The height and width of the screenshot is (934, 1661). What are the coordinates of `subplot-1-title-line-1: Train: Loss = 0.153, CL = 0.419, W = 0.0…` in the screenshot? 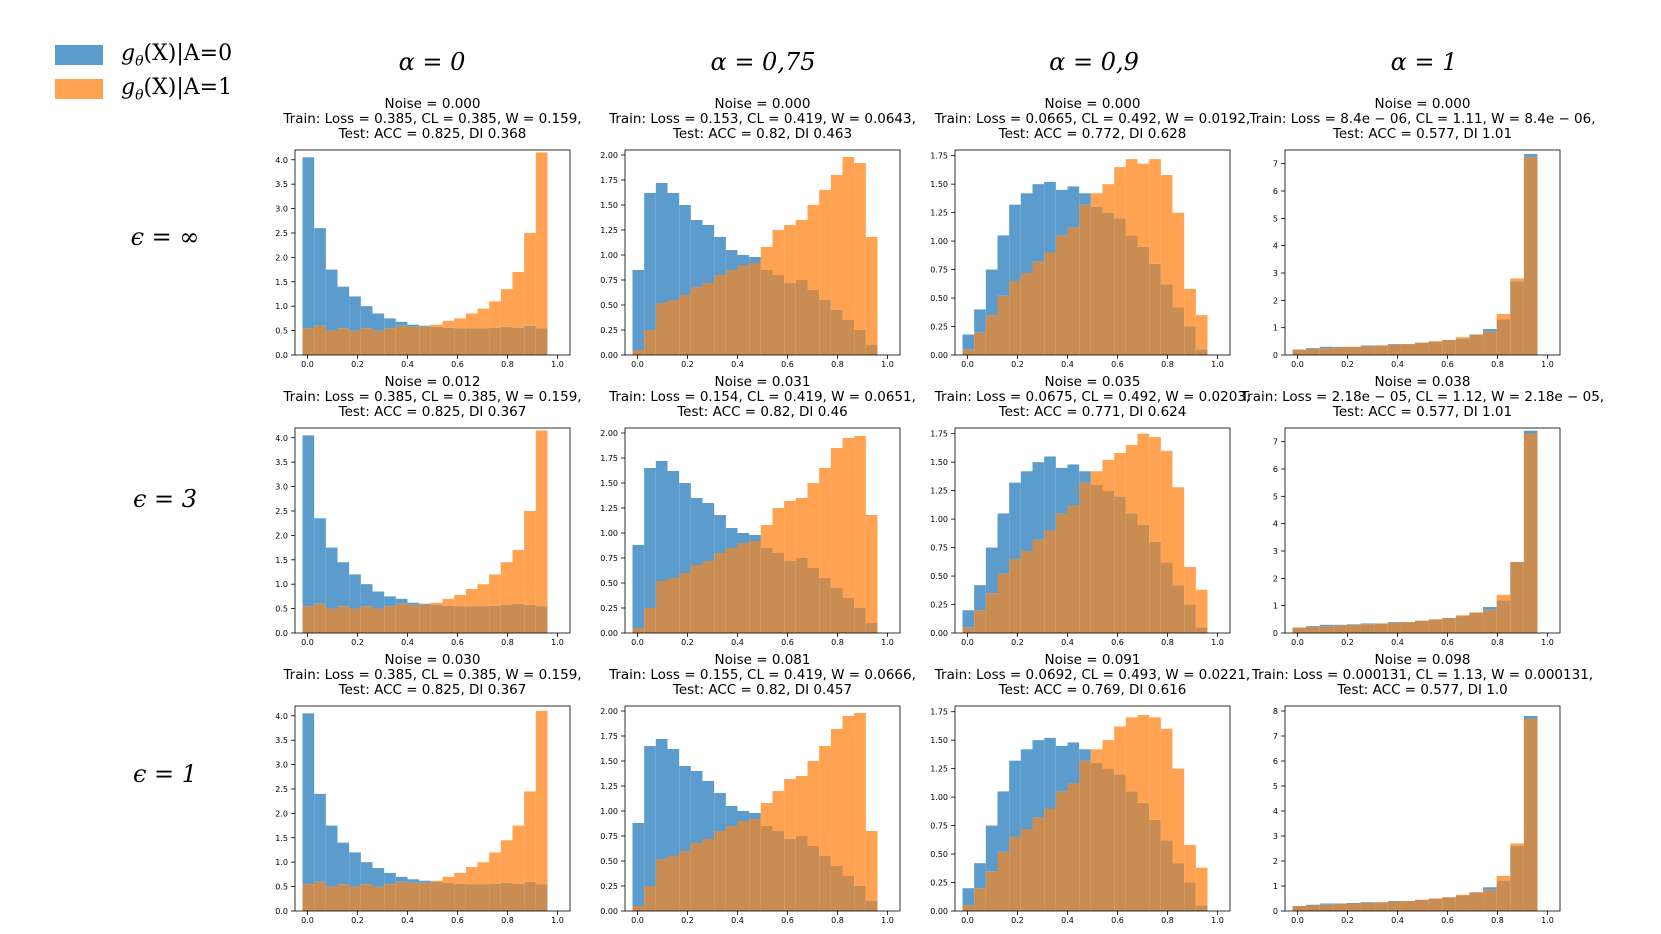 It's located at (762, 119).